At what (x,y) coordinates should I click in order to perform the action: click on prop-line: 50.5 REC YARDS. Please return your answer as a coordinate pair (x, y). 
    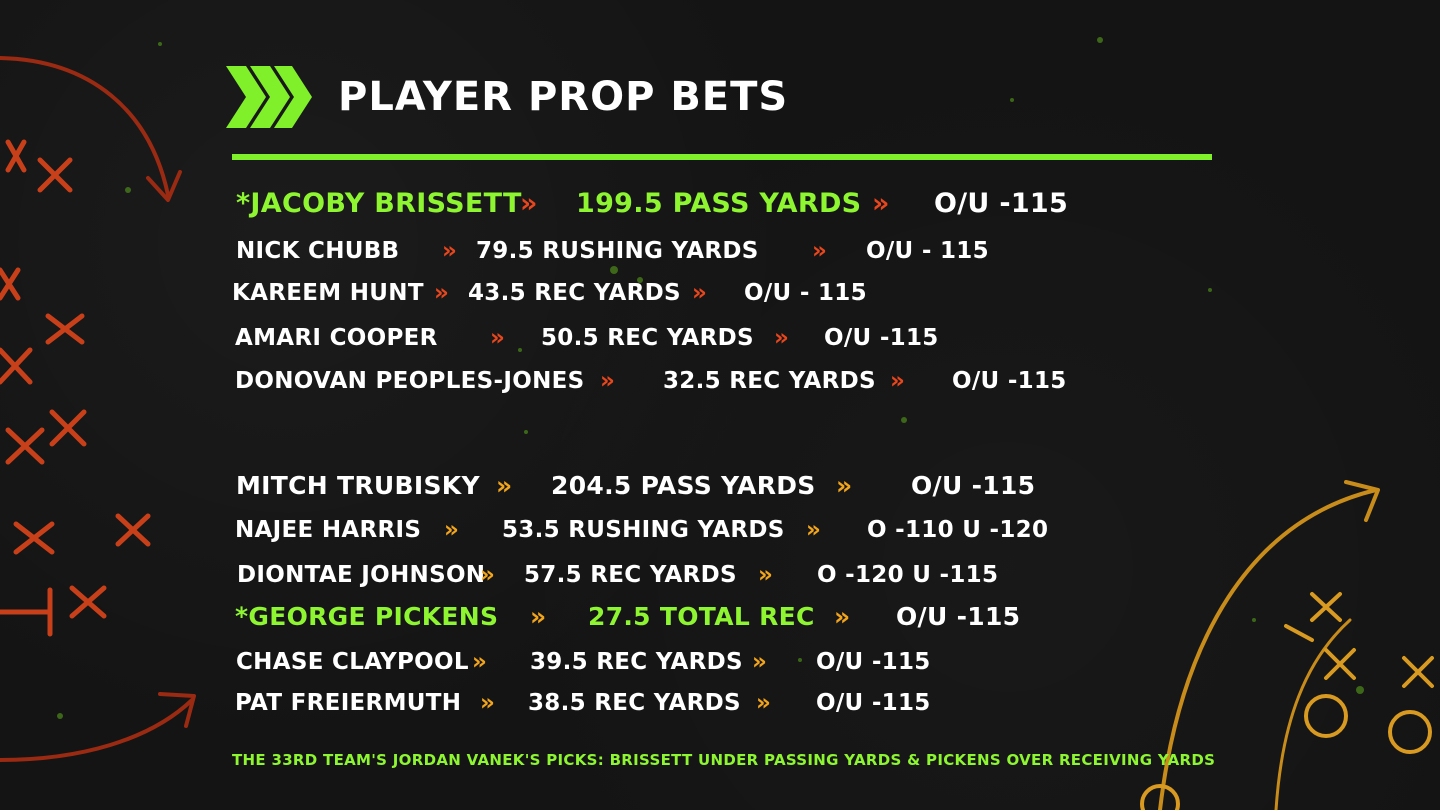
    Looking at the image, I should click on (647, 338).